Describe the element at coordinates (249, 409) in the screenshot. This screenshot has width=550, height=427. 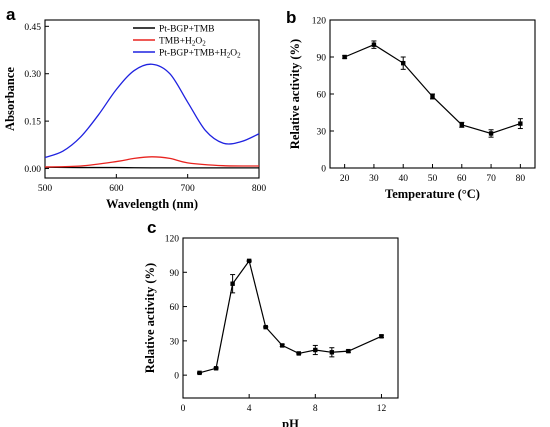
I see `x-tick-label-c: 4` at that location.